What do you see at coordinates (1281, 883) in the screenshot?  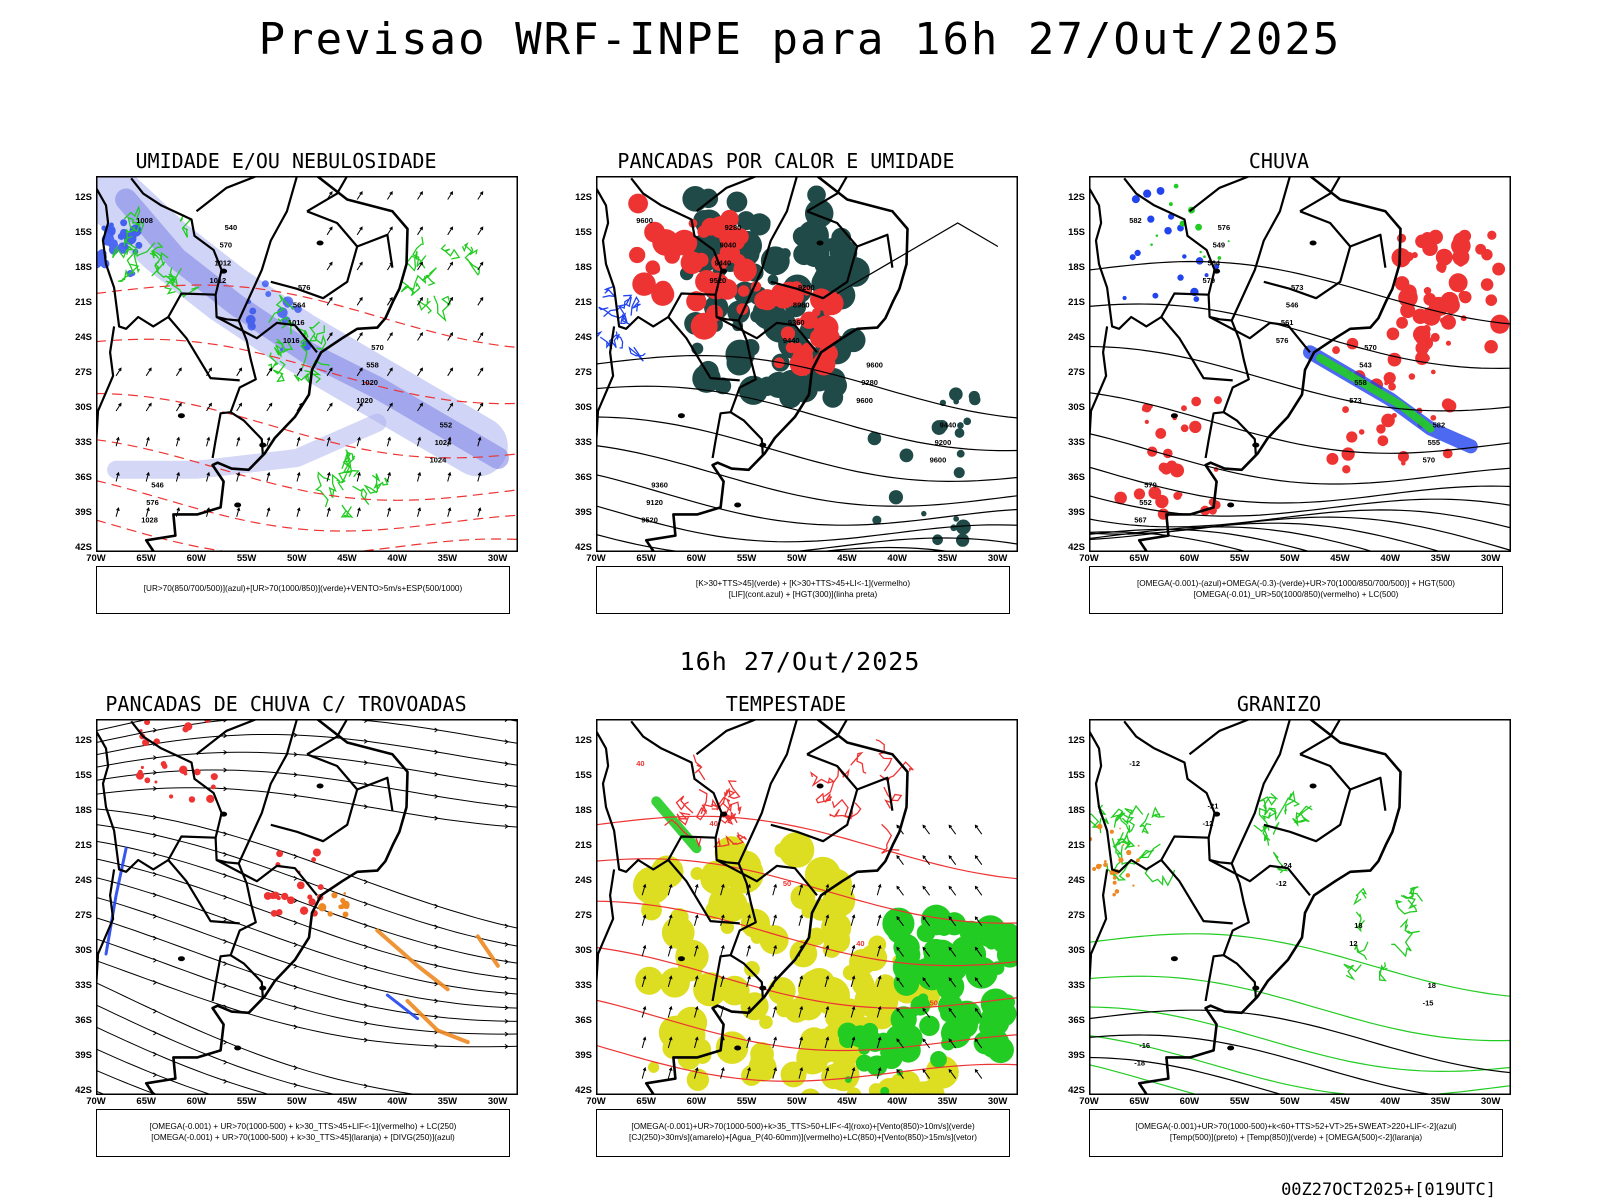 I see `contour-label: -12` at bounding box center [1281, 883].